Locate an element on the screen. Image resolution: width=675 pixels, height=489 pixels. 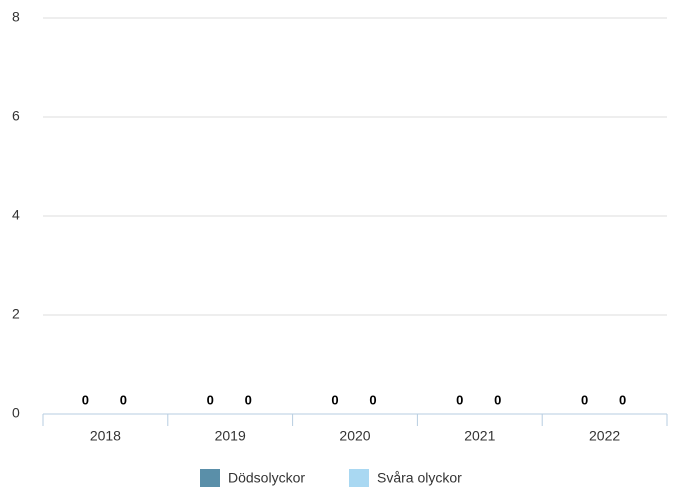
x-tick-label: 2021 is located at coordinates (479, 436).